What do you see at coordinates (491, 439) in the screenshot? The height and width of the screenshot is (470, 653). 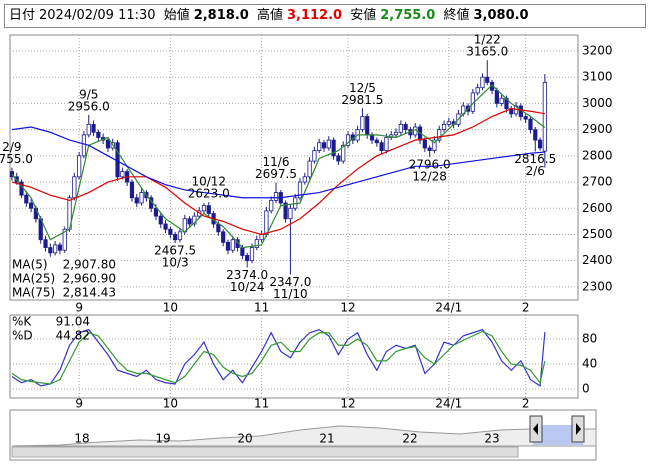 I see `navigator-label: 23` at bounding box center [491, 439].